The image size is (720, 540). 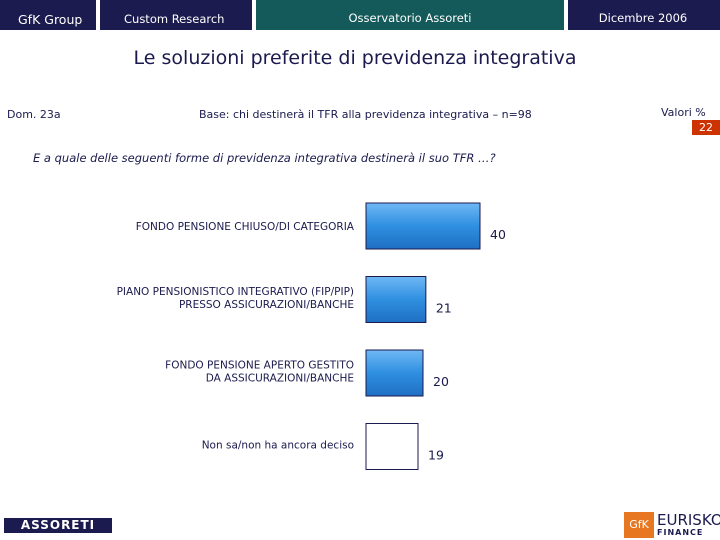 What do you see at coordinates (643, 15) in the screenshot?
I see `date-label: Dicembre 2006` at bounding box center [643, 15].